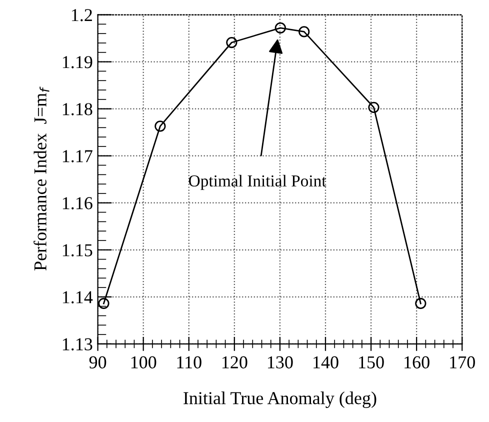  Describe the element at coordinates (143, 362) in the screenshot. I see `x-tick-label: 100` at that location.